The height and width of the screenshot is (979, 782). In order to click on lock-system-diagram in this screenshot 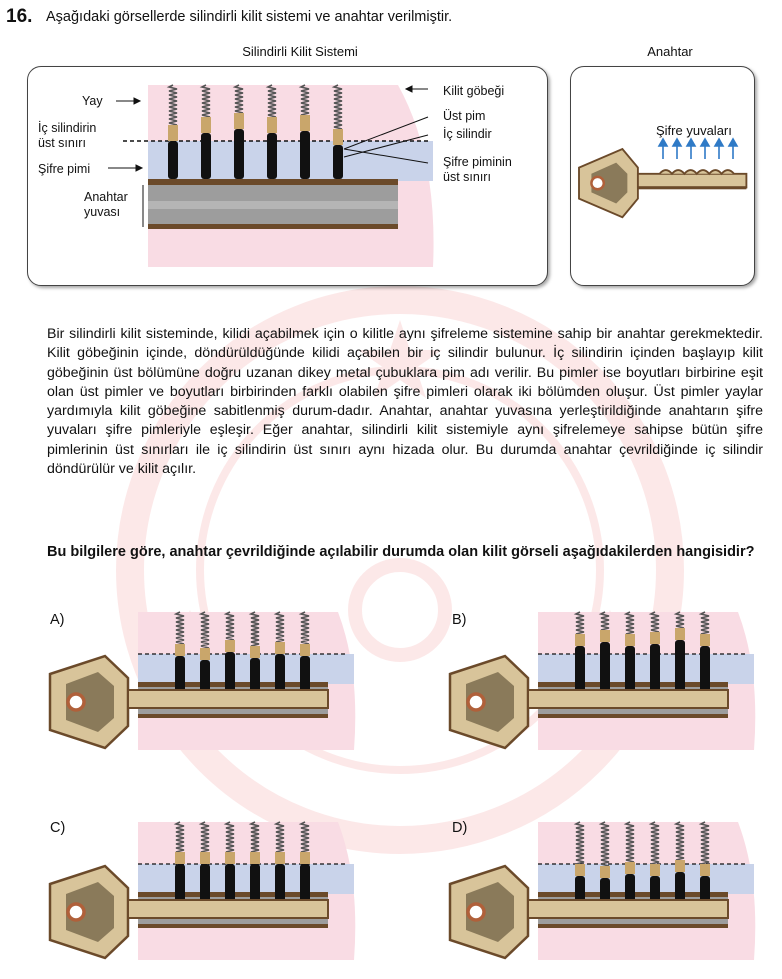, I will do `click(271, 175)`.